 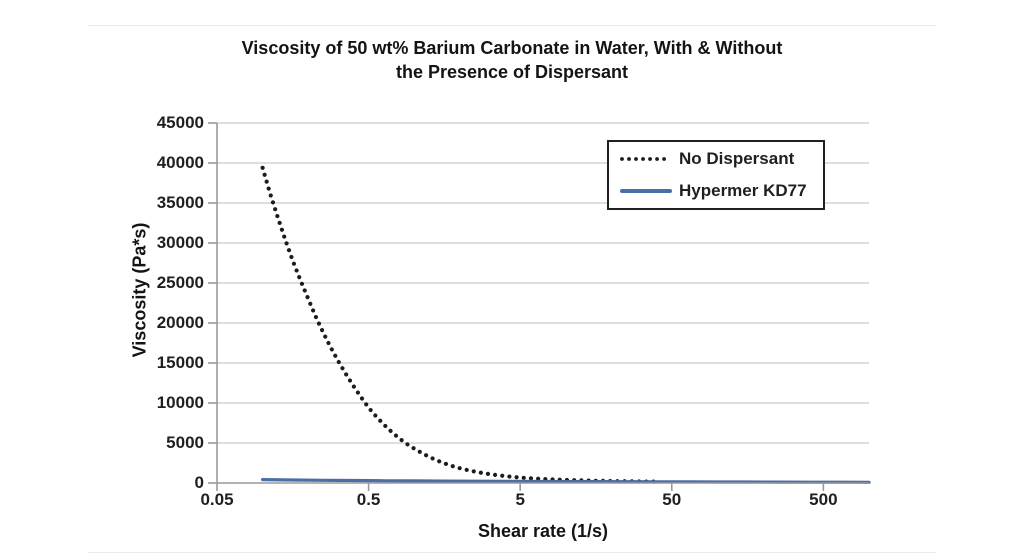 I want to click on y-tick-label: 15000, so click(x=180, y=362).